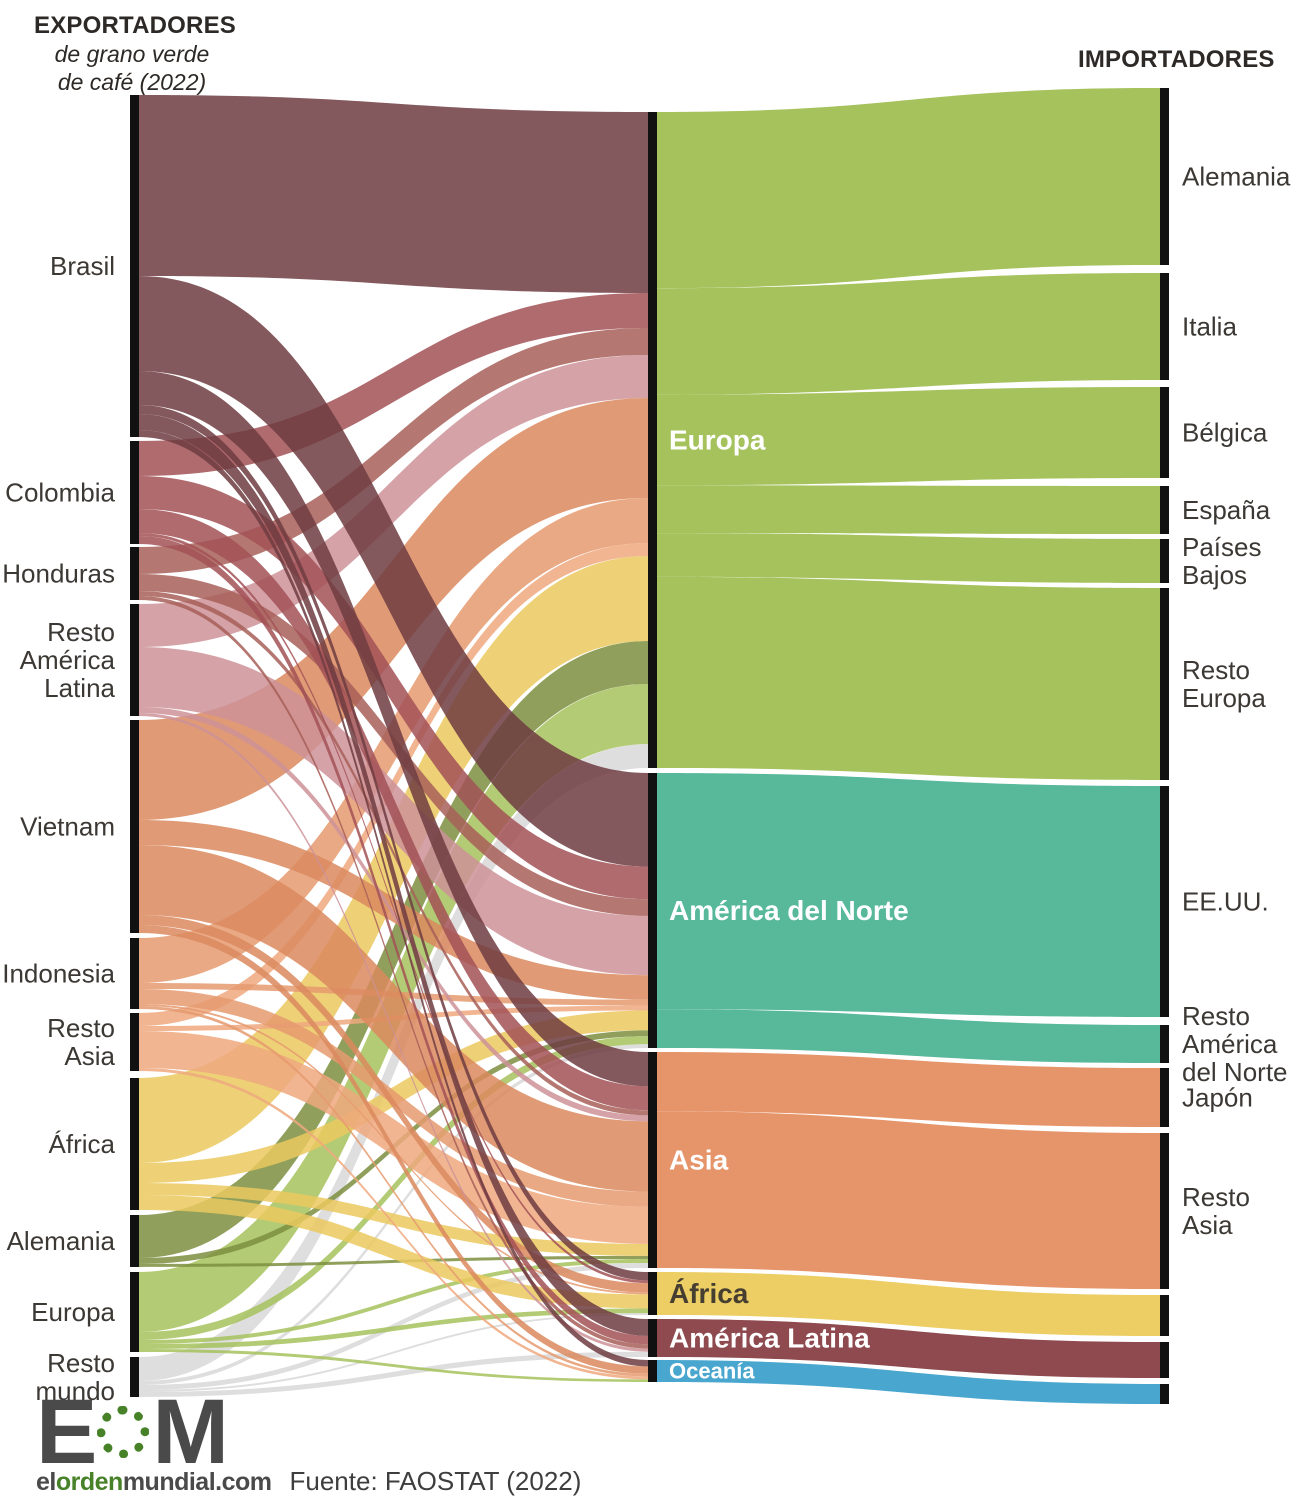 The image size is (1300, 1509). Describe the element at coordinates (58, 574) in the screenshot. I see `node-label-honduras: Honduras` at that location.